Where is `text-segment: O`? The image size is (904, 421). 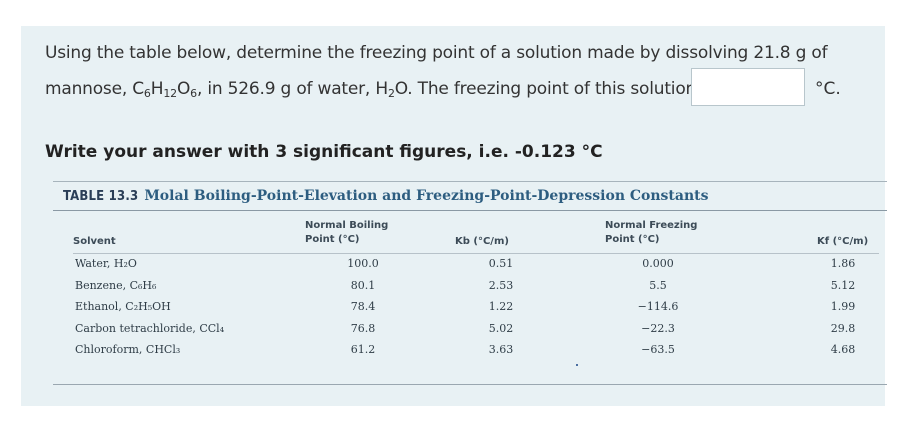 text-segment: O is located at coordinates (183, 89).